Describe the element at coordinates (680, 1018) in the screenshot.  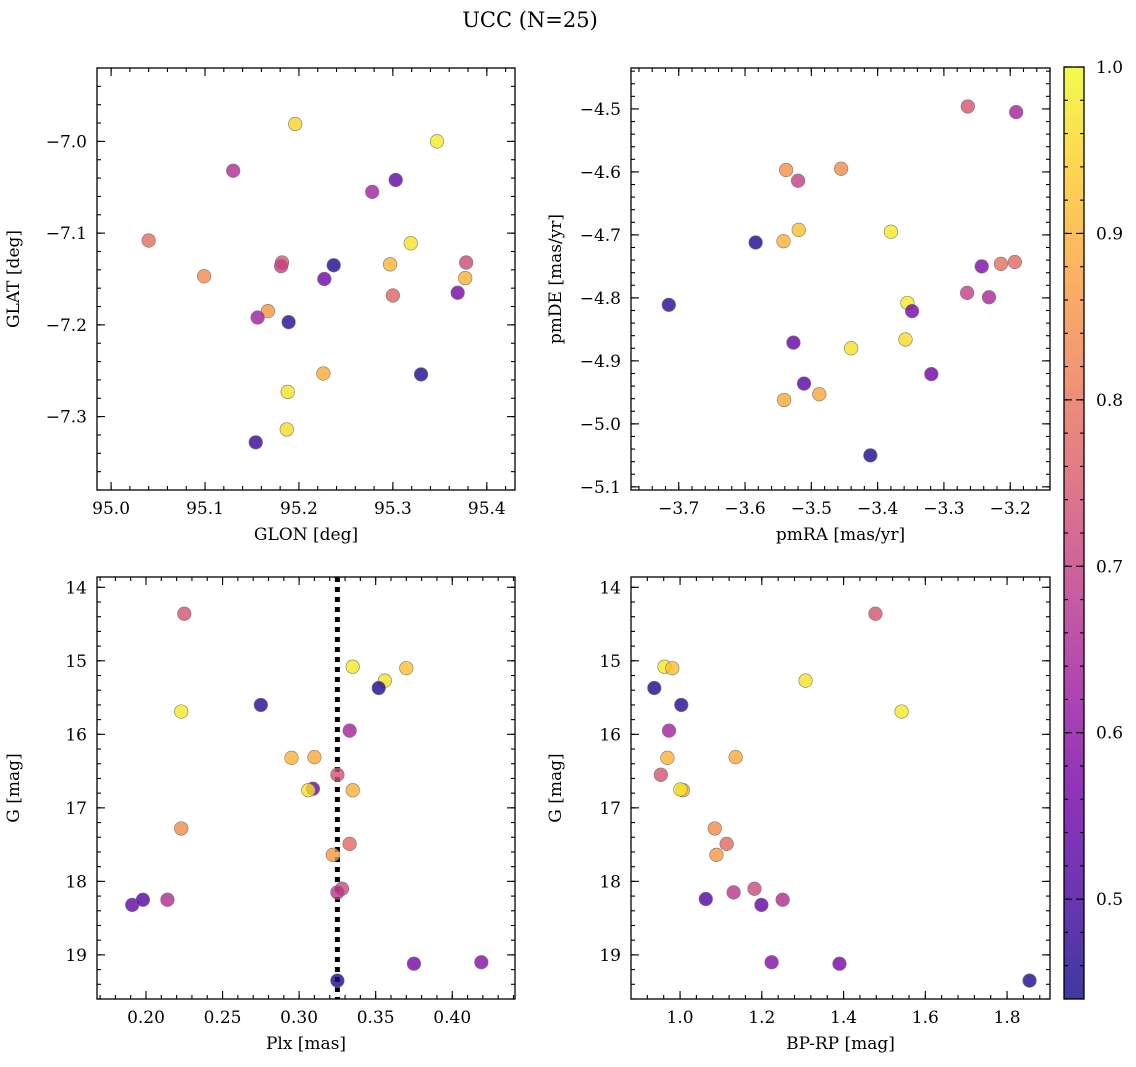
I see `x-tick-label: 1.0` at that location.